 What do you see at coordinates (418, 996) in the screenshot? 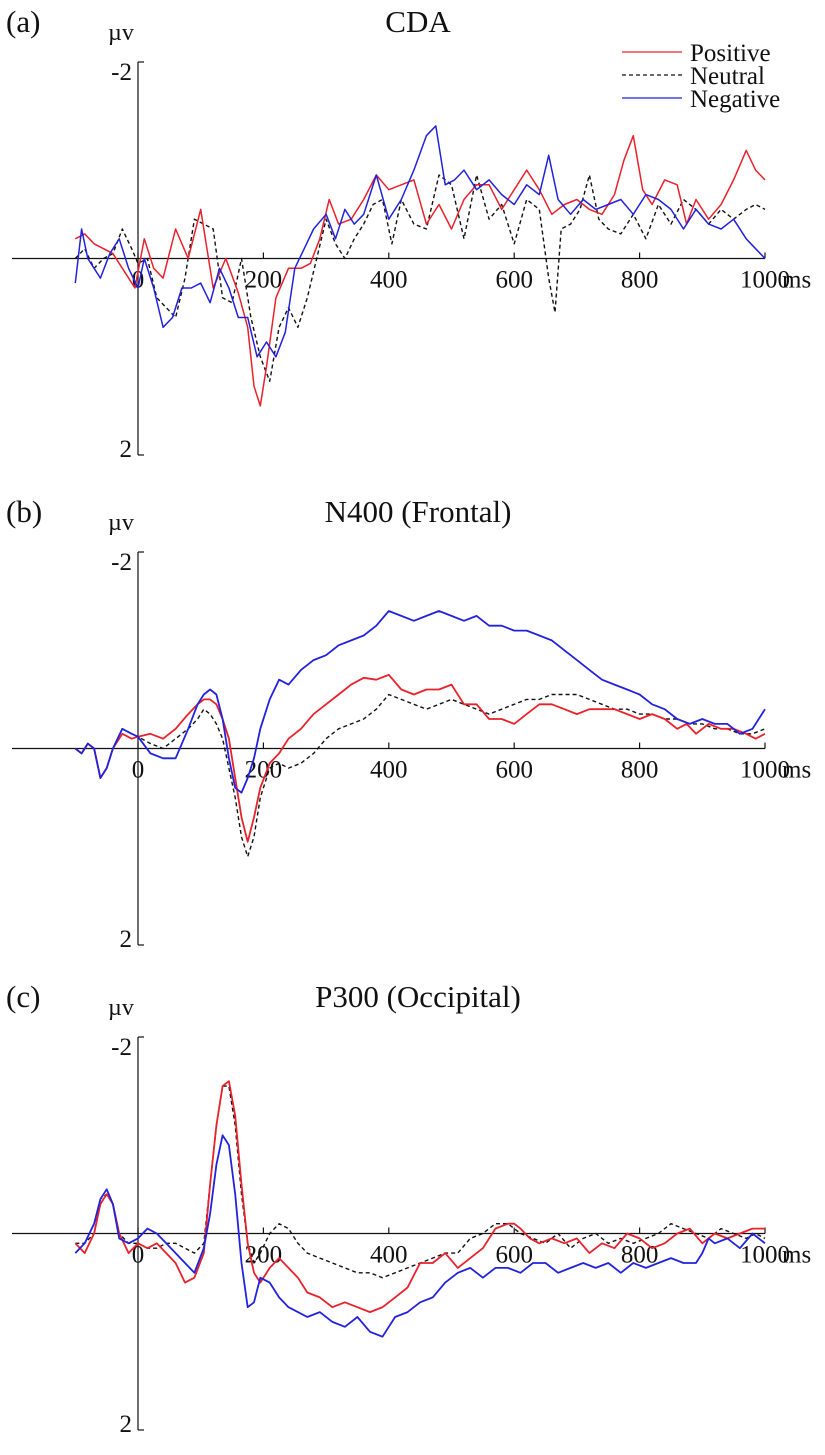
I see `chart-title: P300 (Occipital)` at bounding box center [418, 996].